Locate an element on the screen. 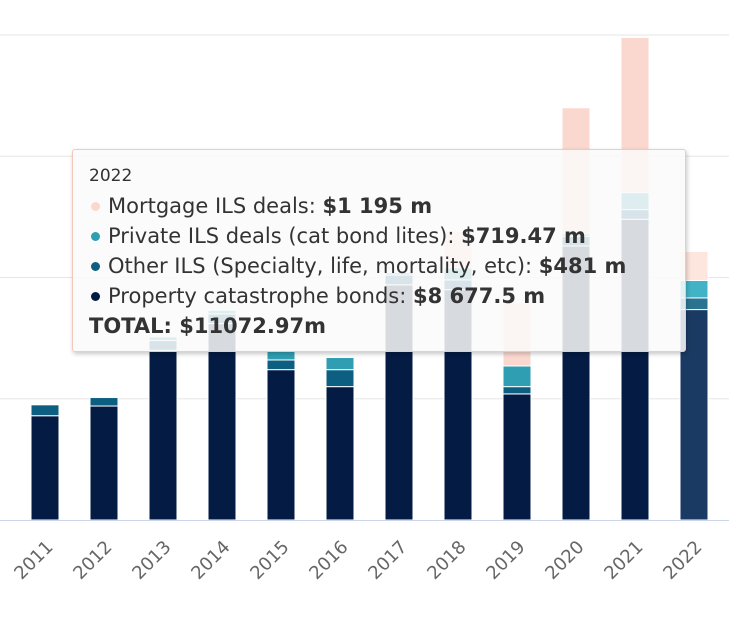 This screenshot has width=729, height=625. x-tick-label: 2013 is located at coordinates (151, 560).